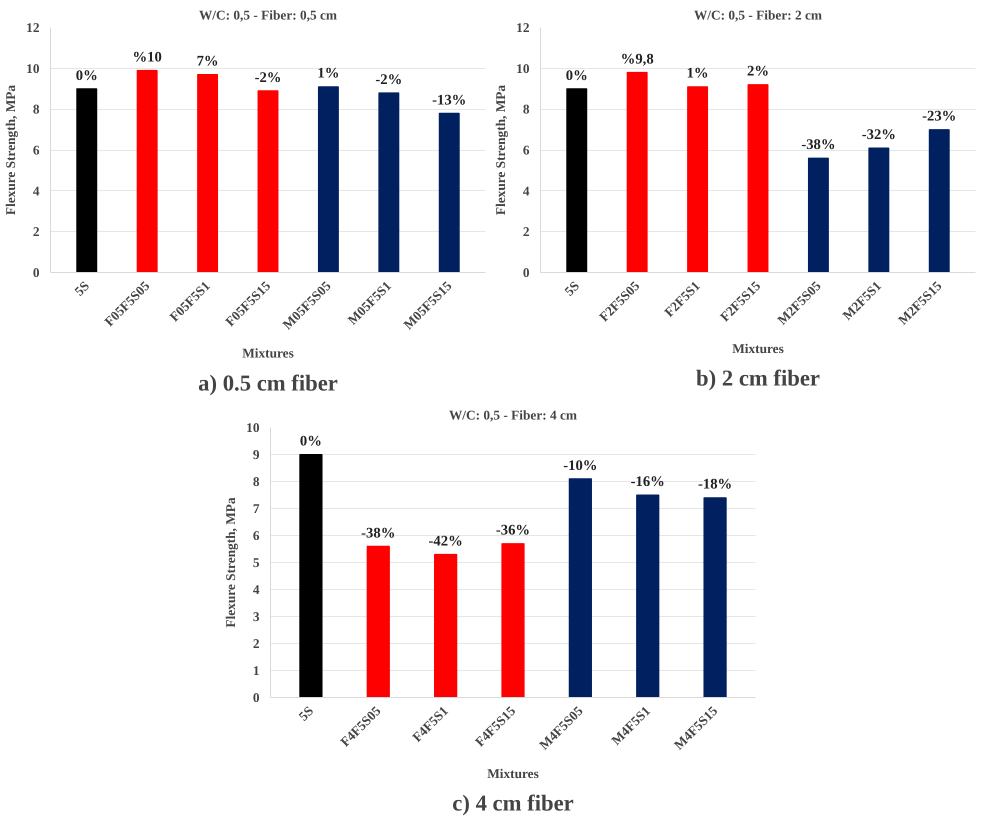  I want to click on text: b) 2 cm fiber, so click(758, 378).